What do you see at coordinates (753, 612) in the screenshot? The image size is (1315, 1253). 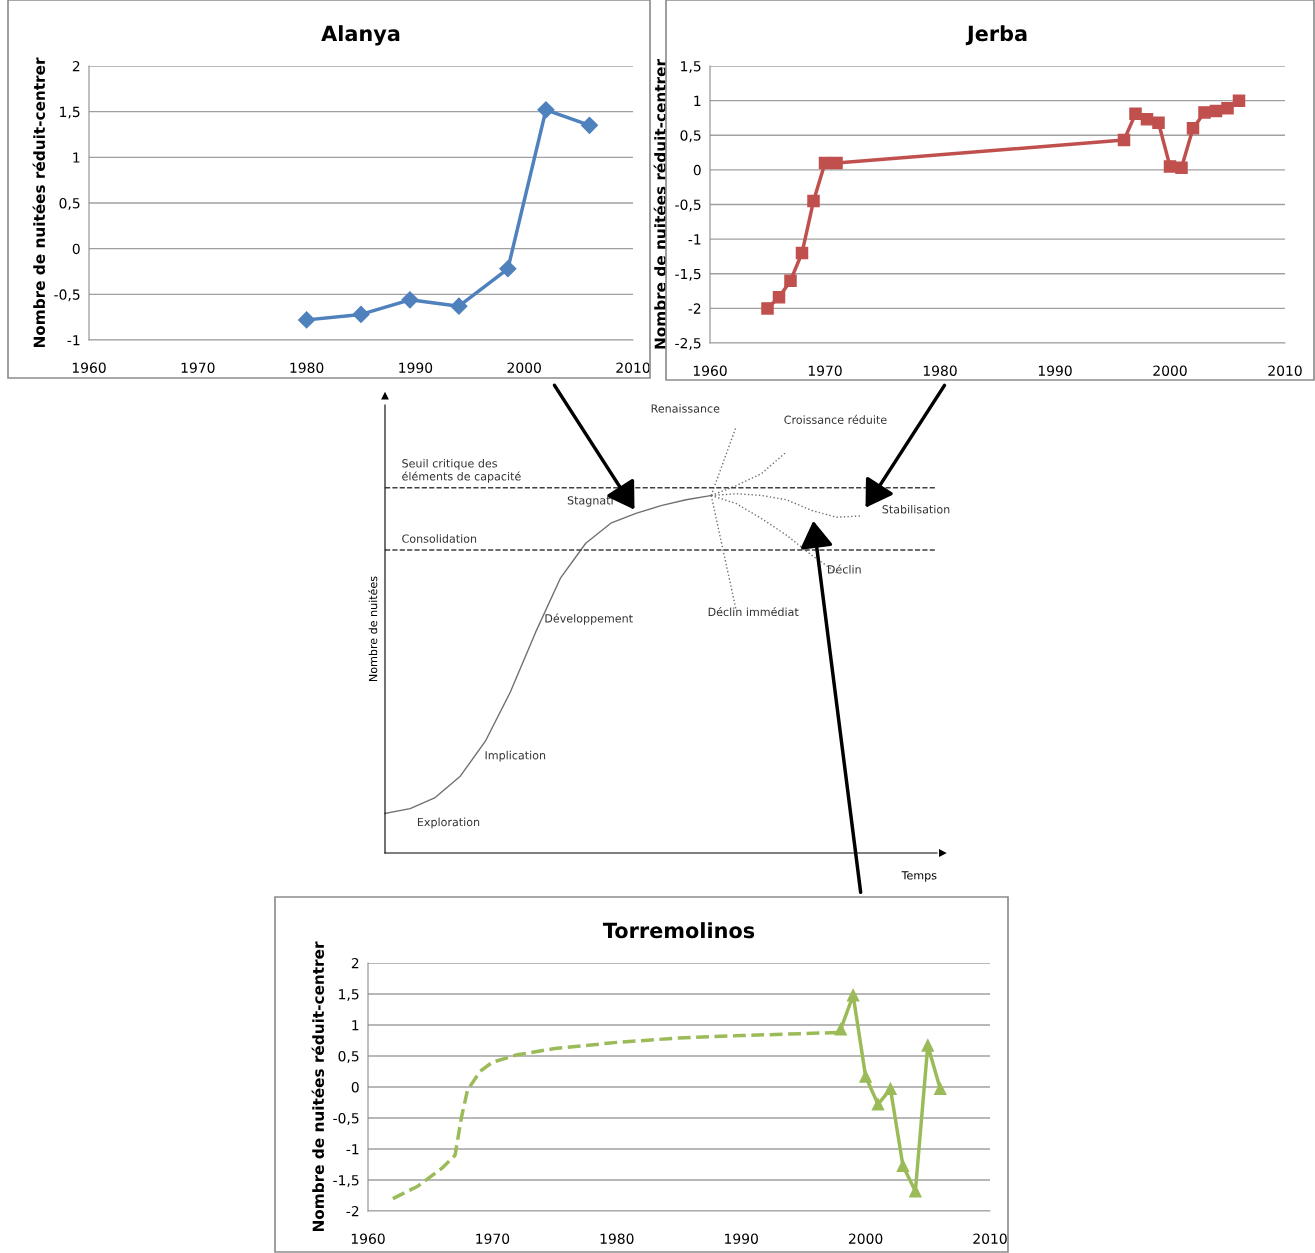 I see `annotation: Déclin immédiat` at bounding box center [753, 612].